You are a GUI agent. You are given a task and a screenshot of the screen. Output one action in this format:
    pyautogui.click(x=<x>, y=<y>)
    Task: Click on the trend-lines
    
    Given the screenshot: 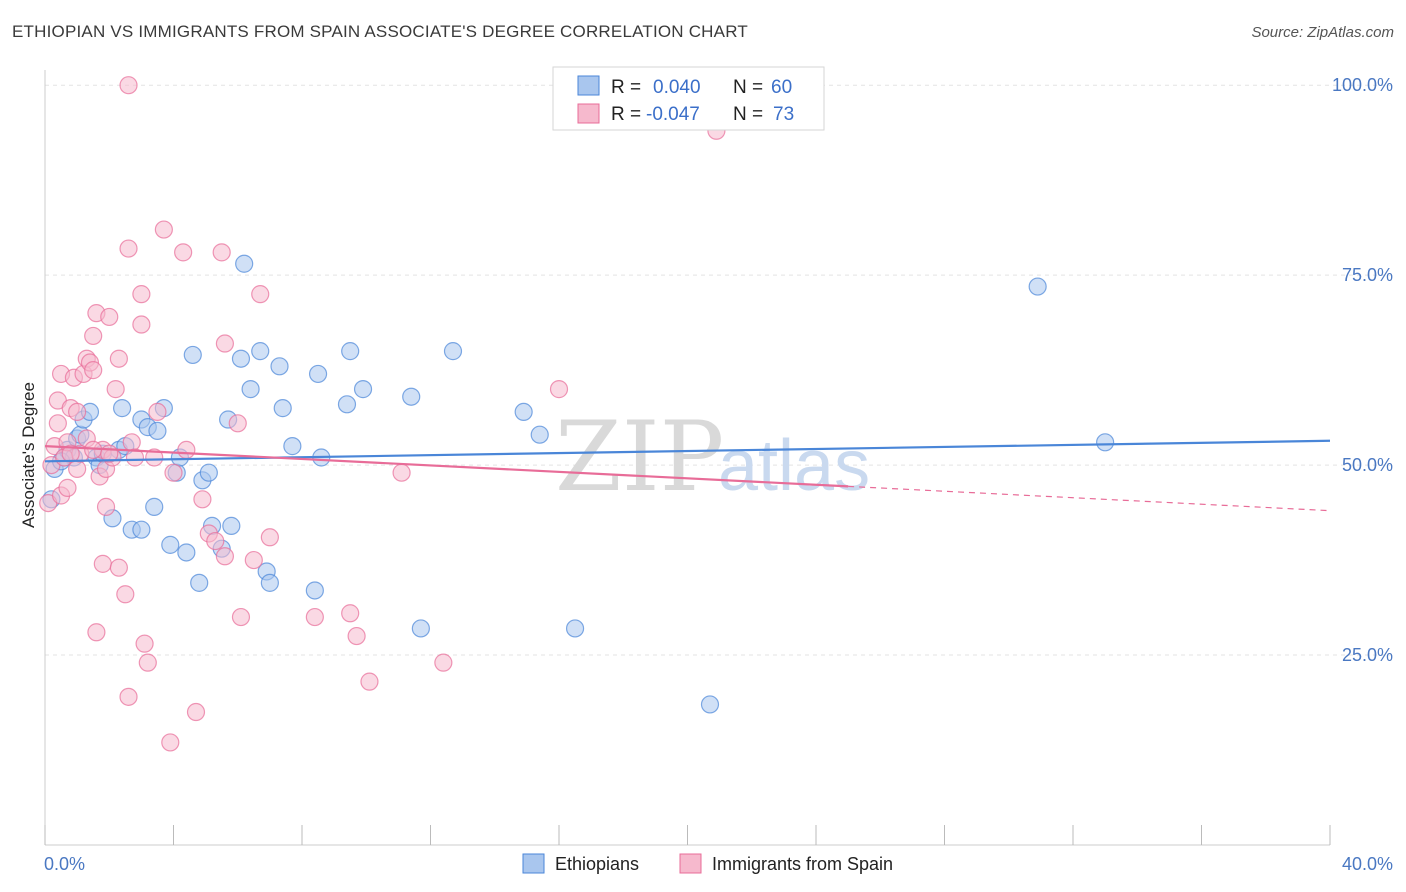 What is the action you would take?
    pyautogui.click(x=687, y=475)
    